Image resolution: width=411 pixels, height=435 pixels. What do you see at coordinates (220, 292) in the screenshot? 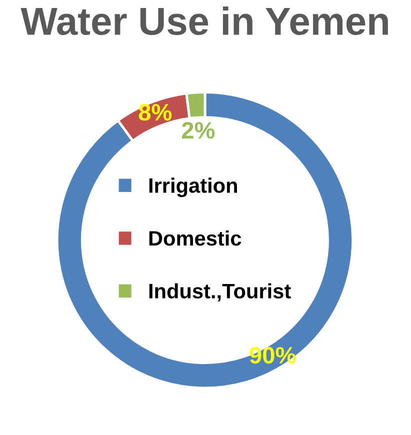
I see `legend-label: Indust.,Tourist` at bounding box center [220, 292].